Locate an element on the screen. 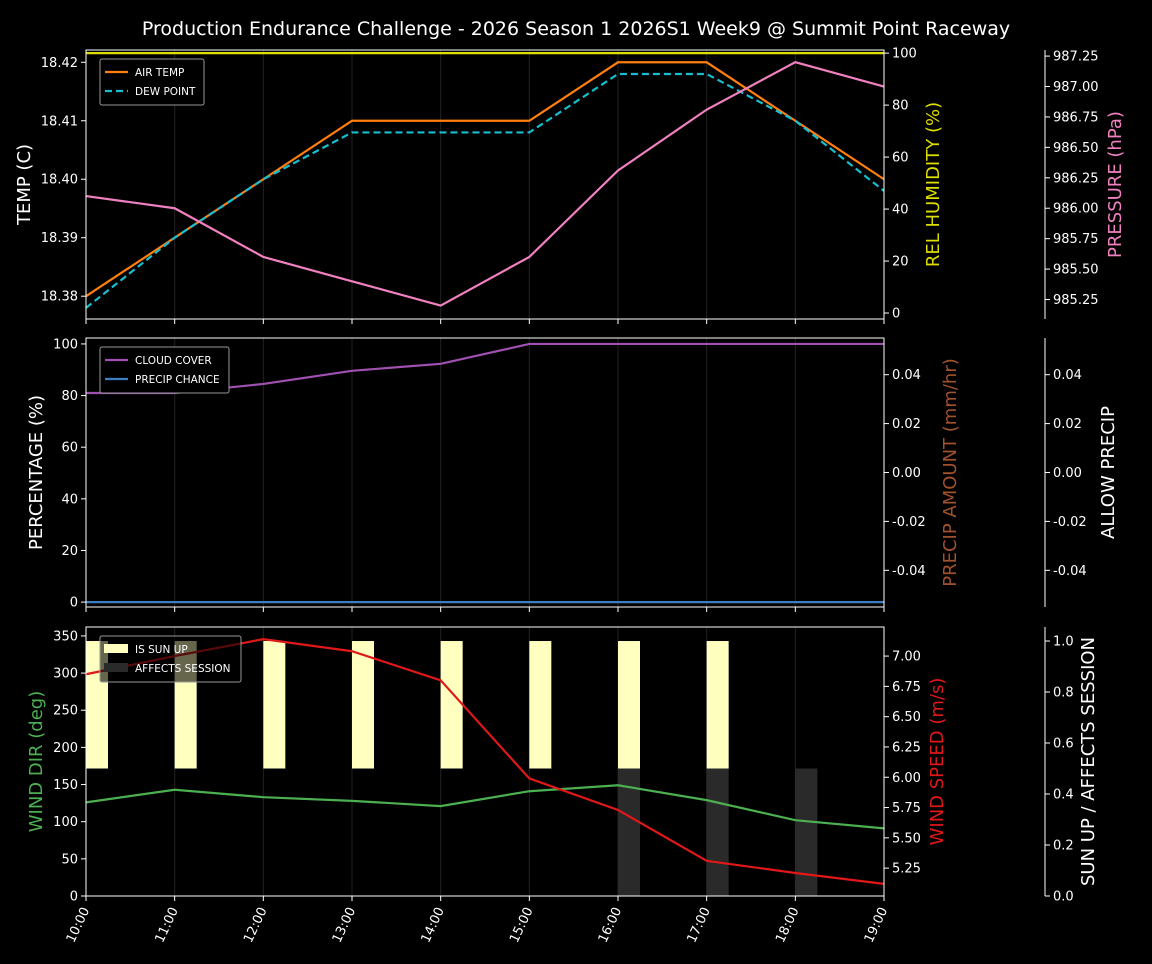 The height and width of the screenshot is (964, 1152). x-tick-label: 14:00 is located at coordinates (432, 925).